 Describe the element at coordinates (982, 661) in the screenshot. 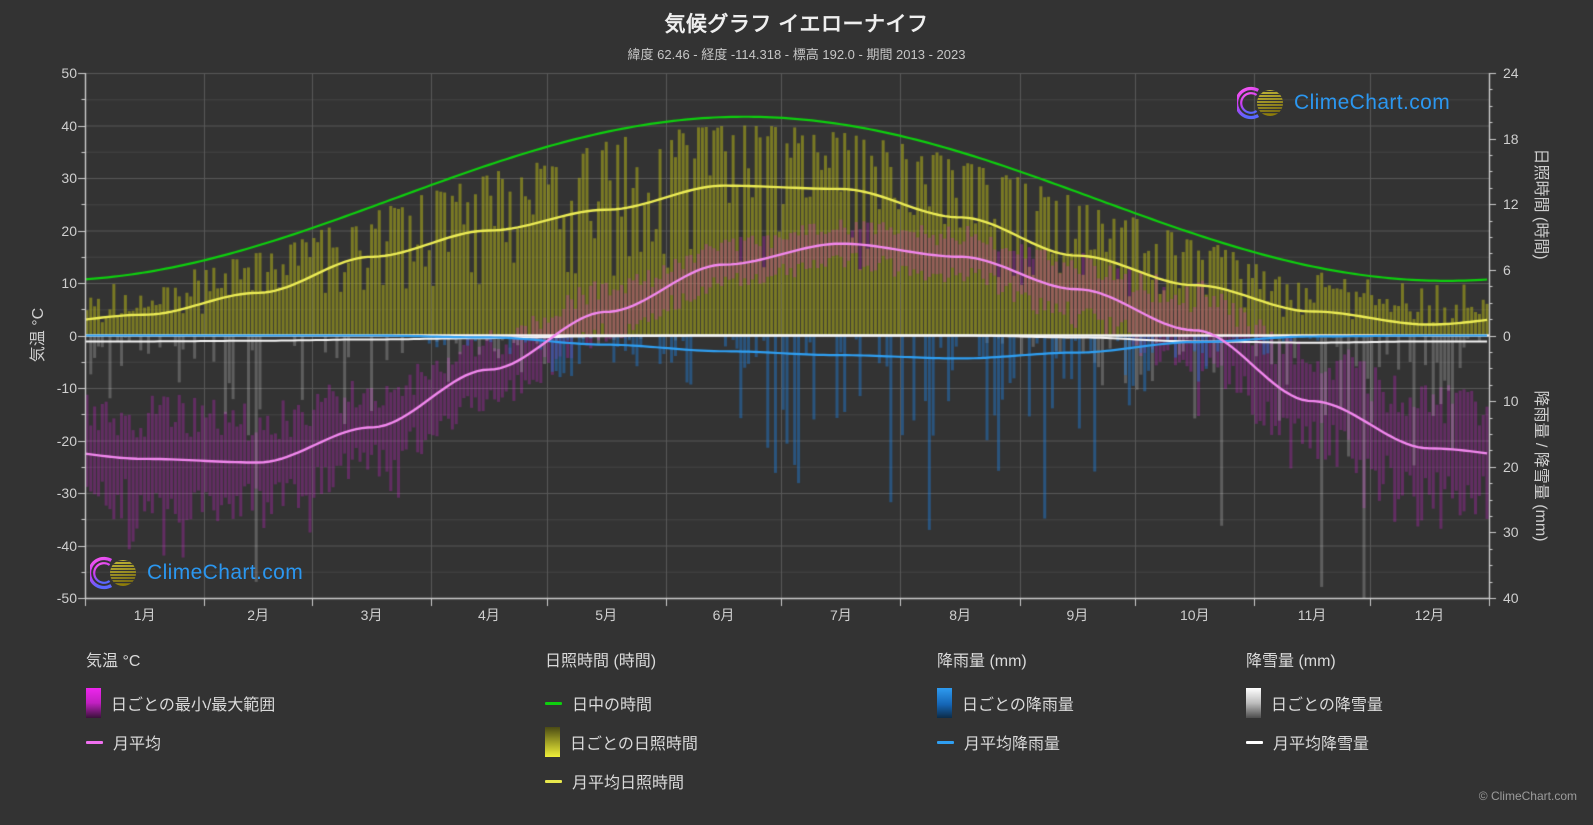

I see `legend-title-rain: 降雨量 (mm)` at that location.